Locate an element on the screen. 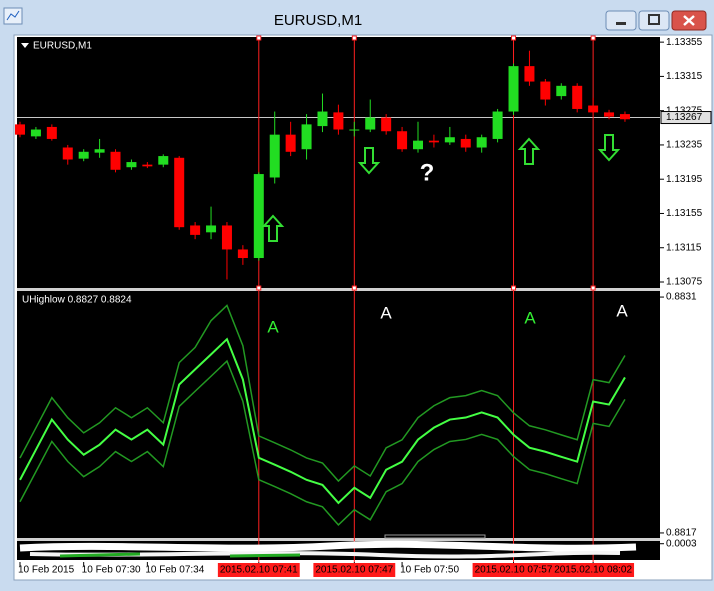  x-tick-label: 10 Feb 07:30 is located at coordinates (111, 570).